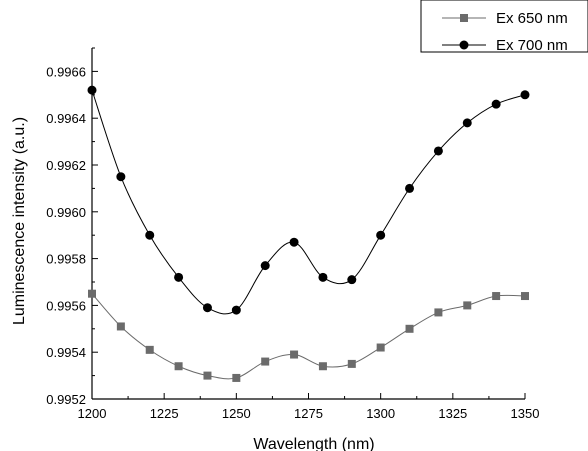 The width and height of the screenshot is (588, 451). I want to click on legend-box, so click(504, 26).